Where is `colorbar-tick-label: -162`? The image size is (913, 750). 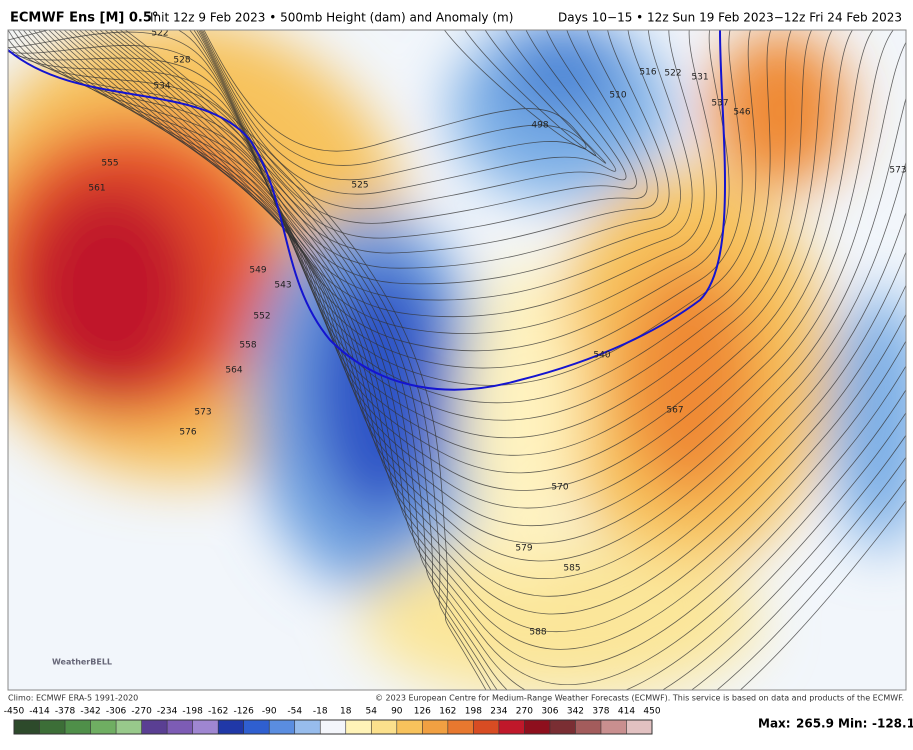
colorbar-tick-label: -162 is located at coordinates (218, 712).